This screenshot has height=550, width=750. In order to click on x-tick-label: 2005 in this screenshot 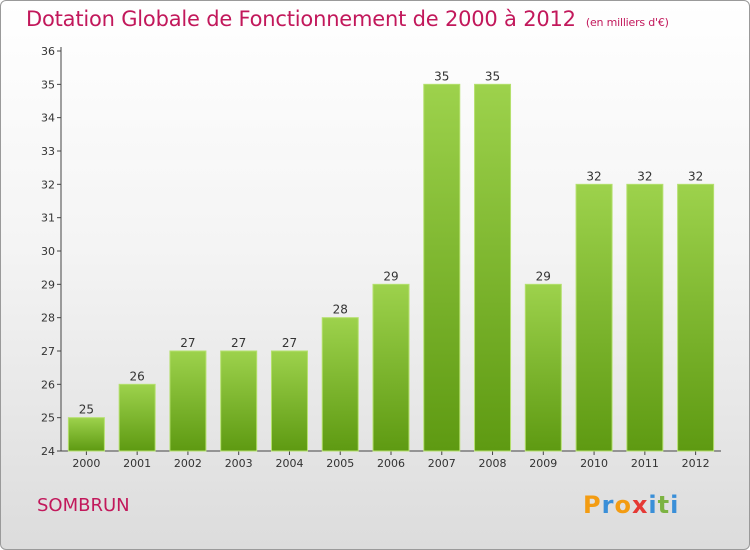, I will do `click(340, 463)`.